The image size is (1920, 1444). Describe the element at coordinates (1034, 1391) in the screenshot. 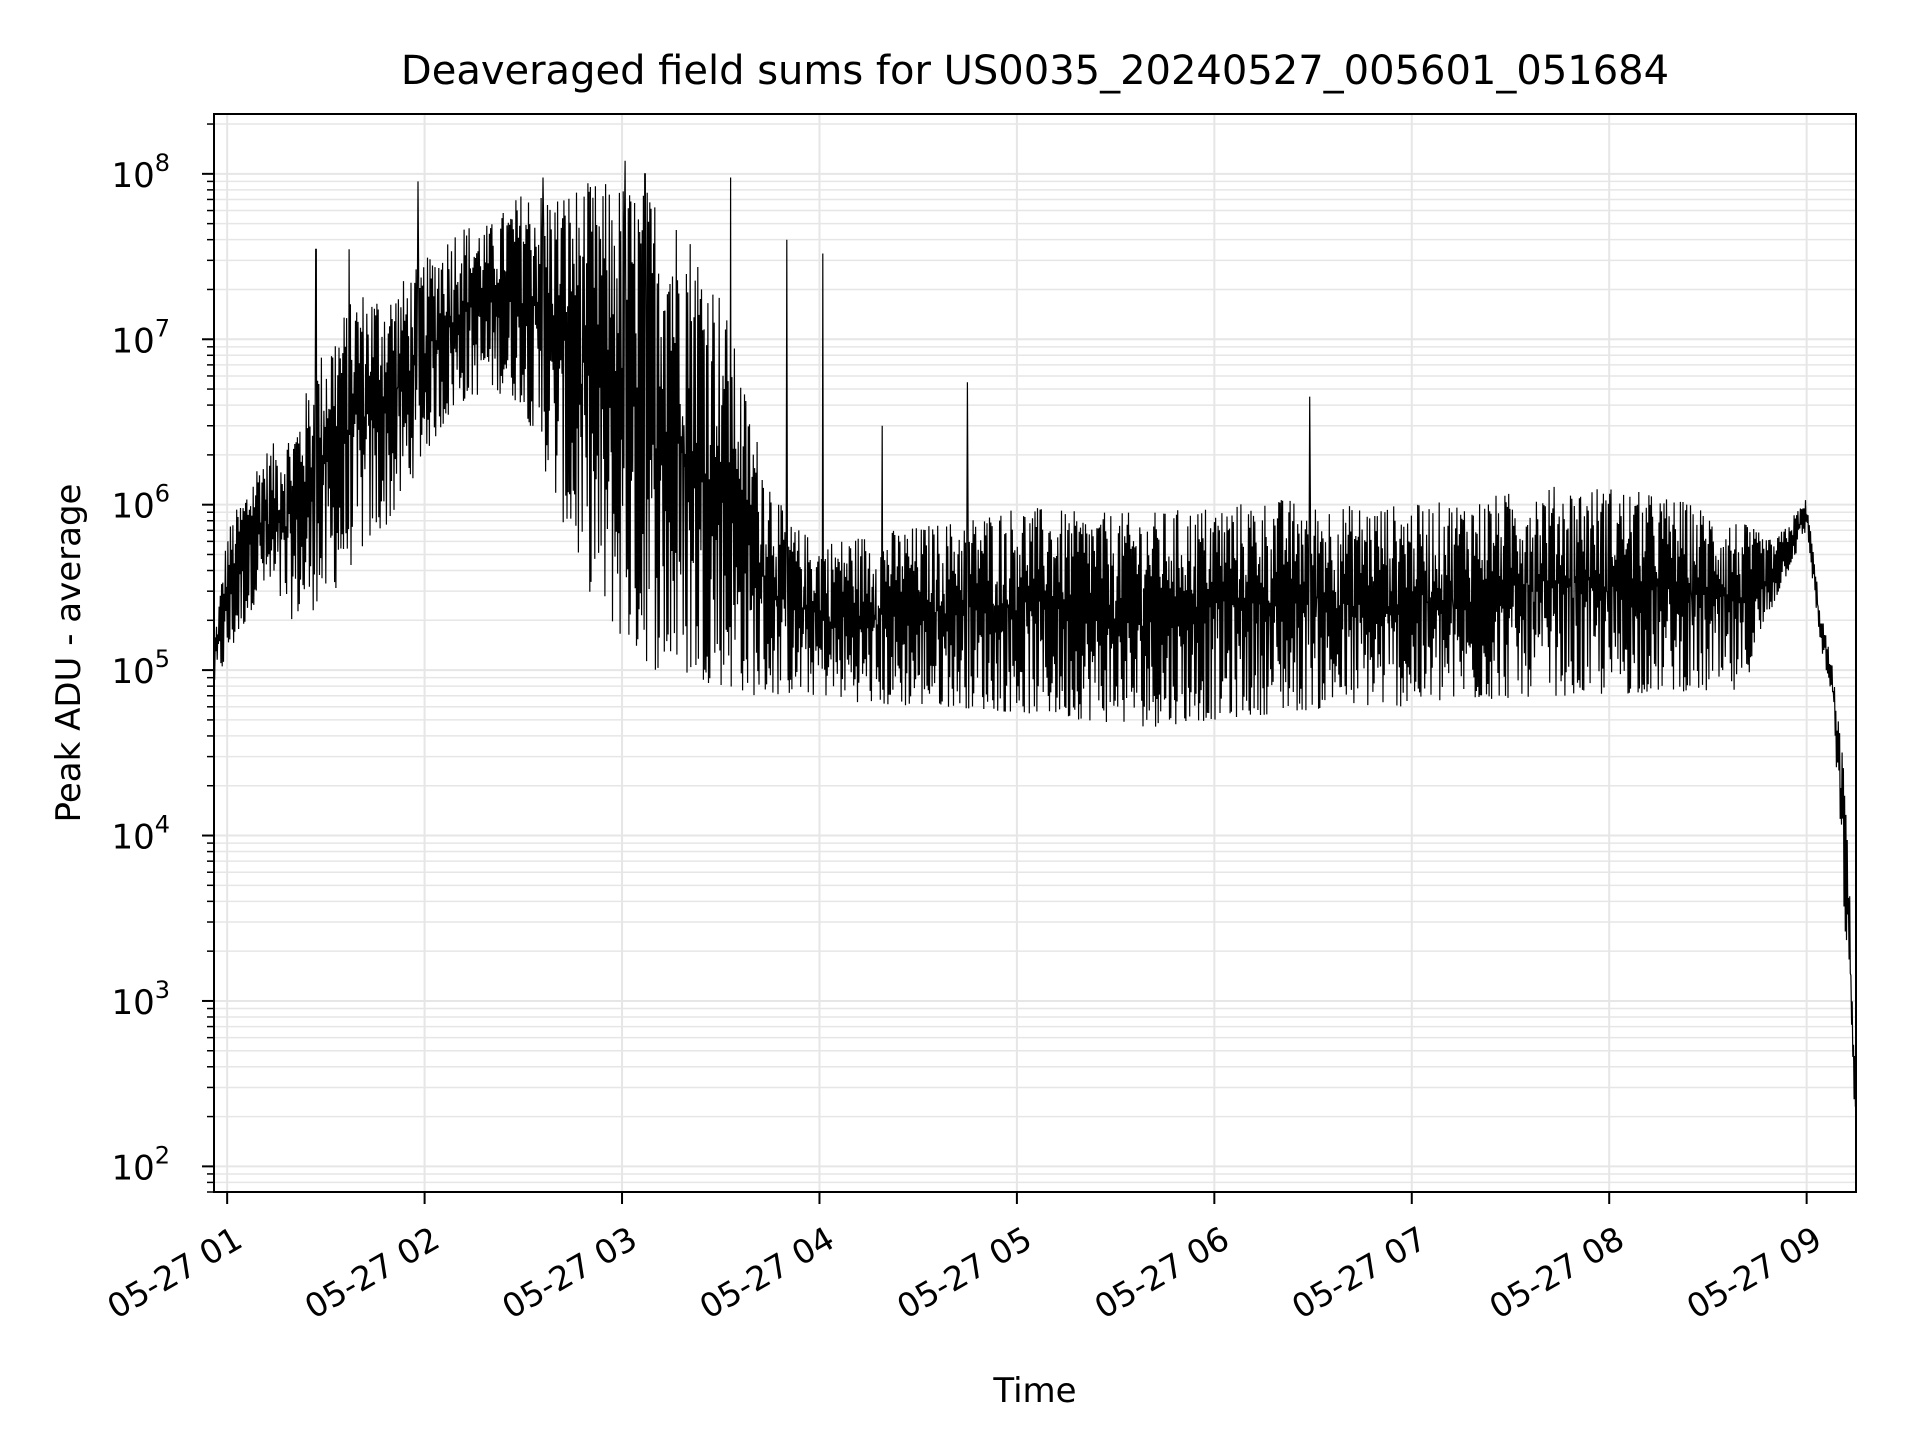

I see `x-axis-label: Time` at that location.